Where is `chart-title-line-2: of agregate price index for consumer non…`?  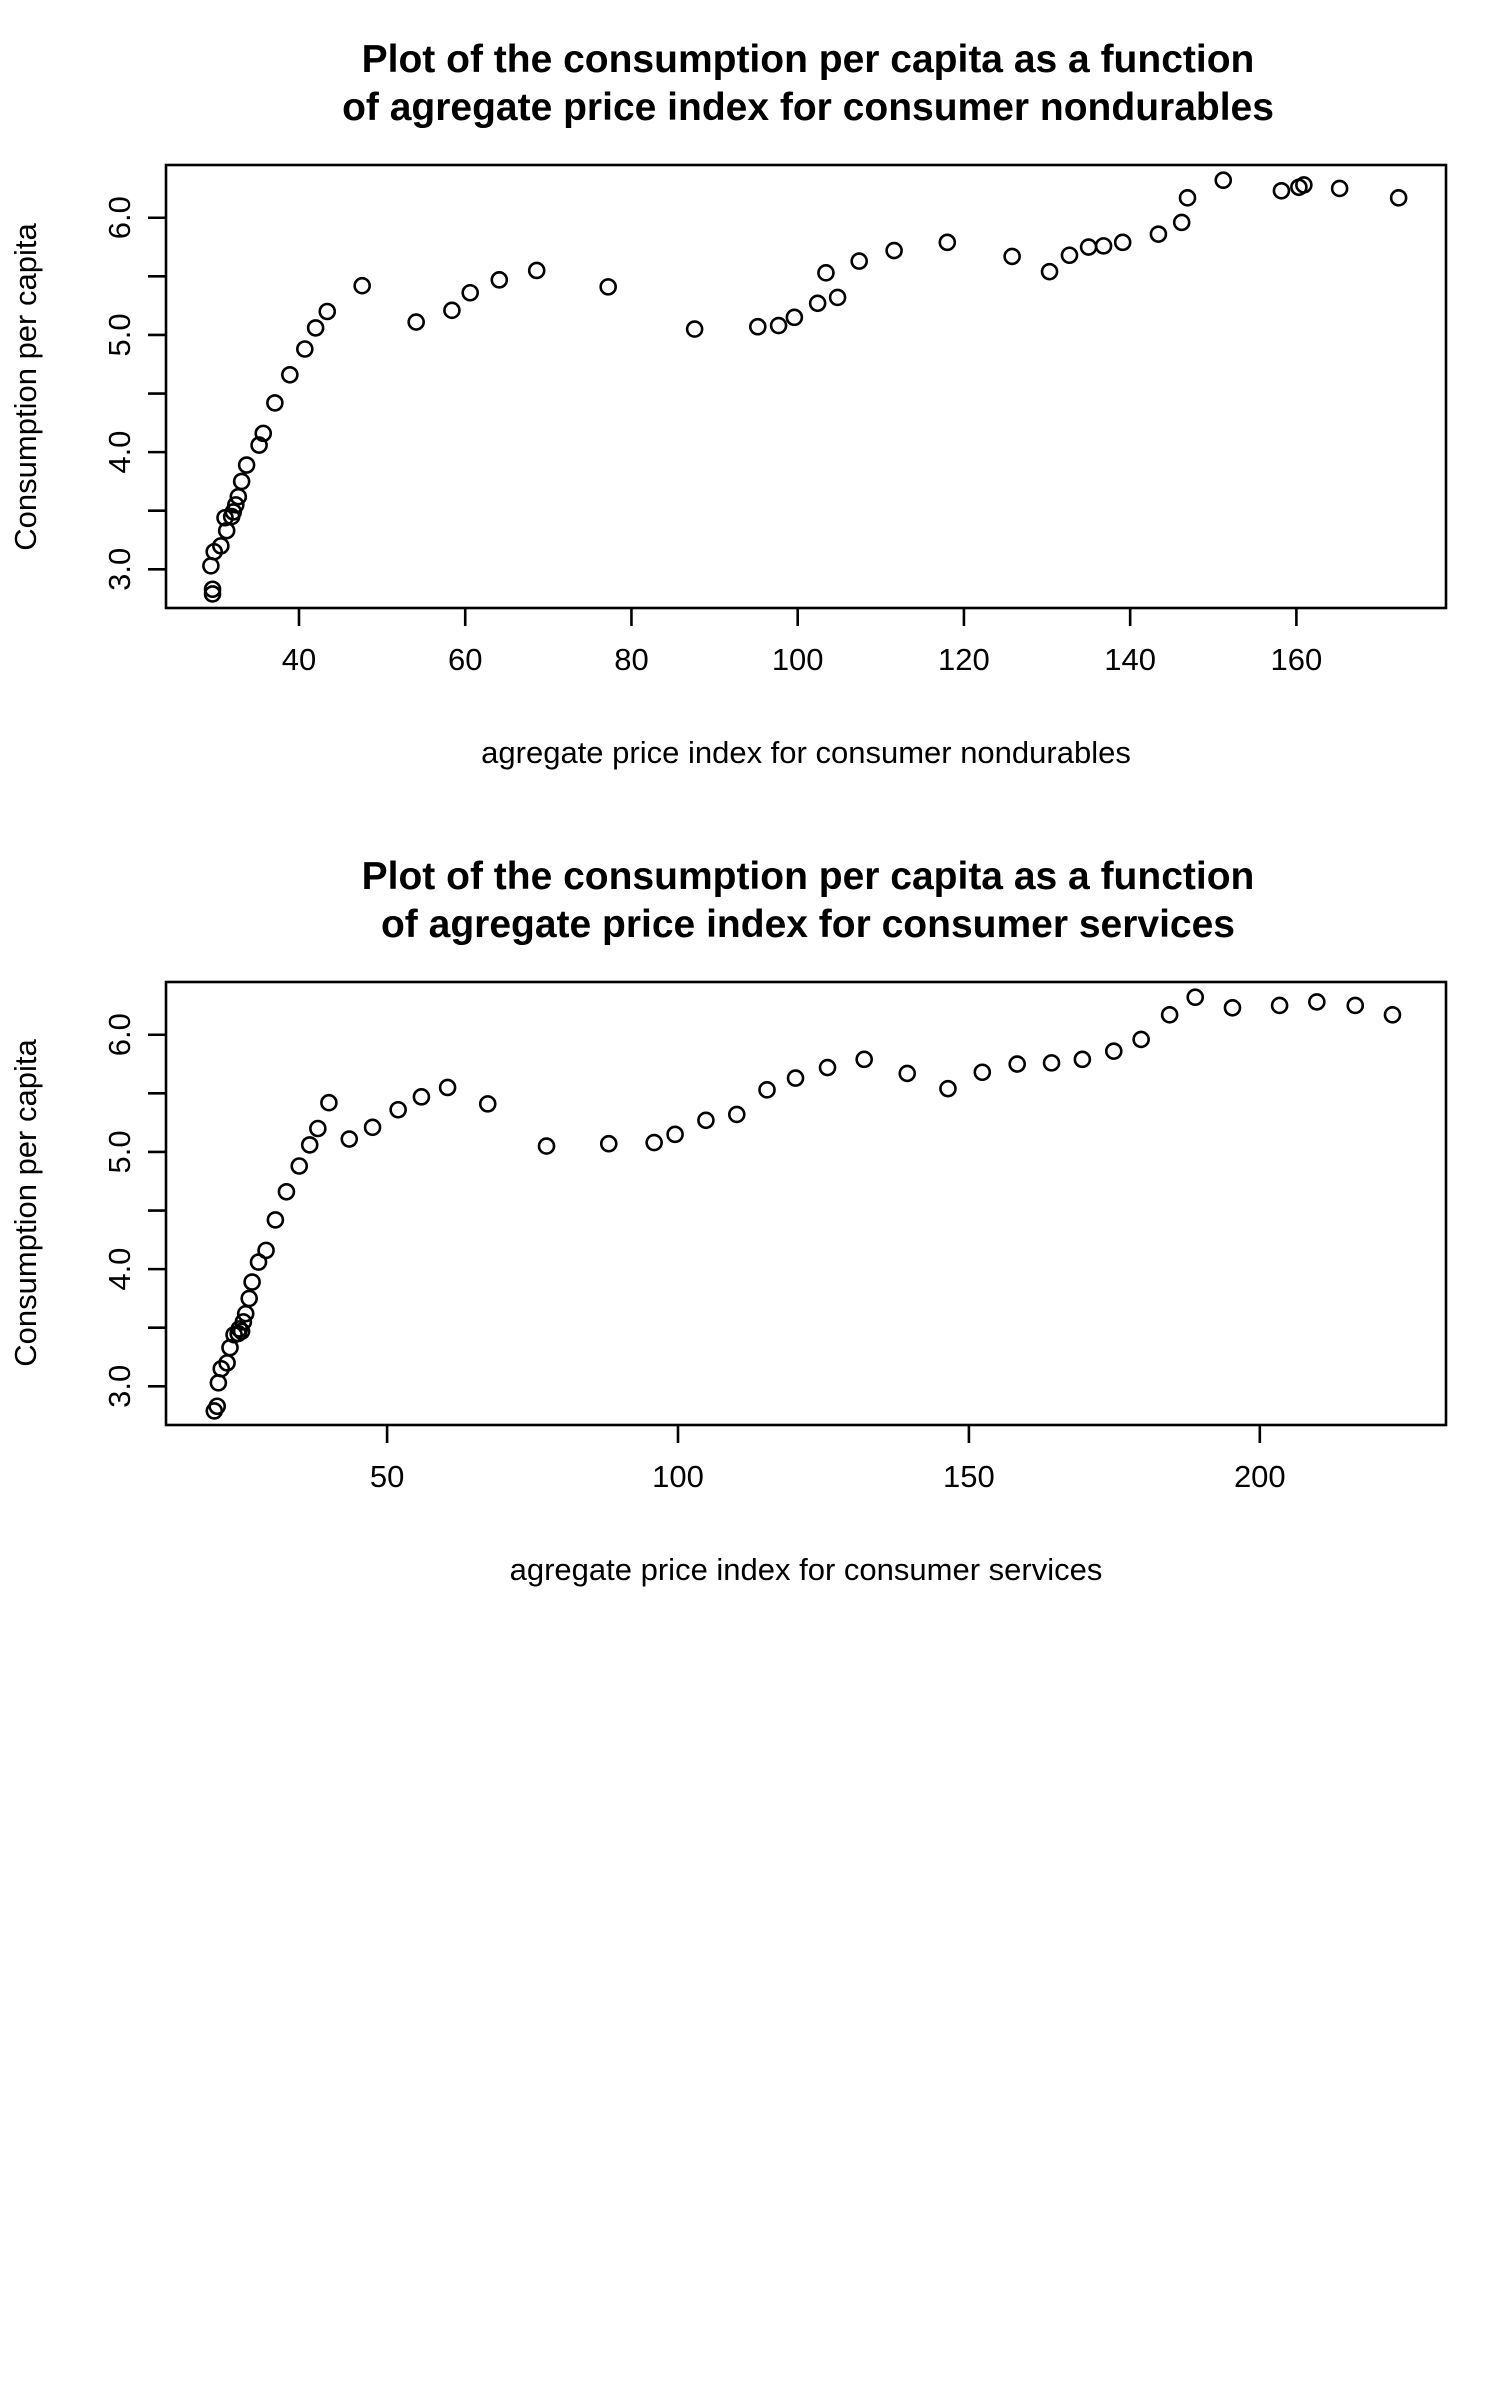 chart-title-line-2: of agregate price index for consumer non… is located at coordinates (808, 107).